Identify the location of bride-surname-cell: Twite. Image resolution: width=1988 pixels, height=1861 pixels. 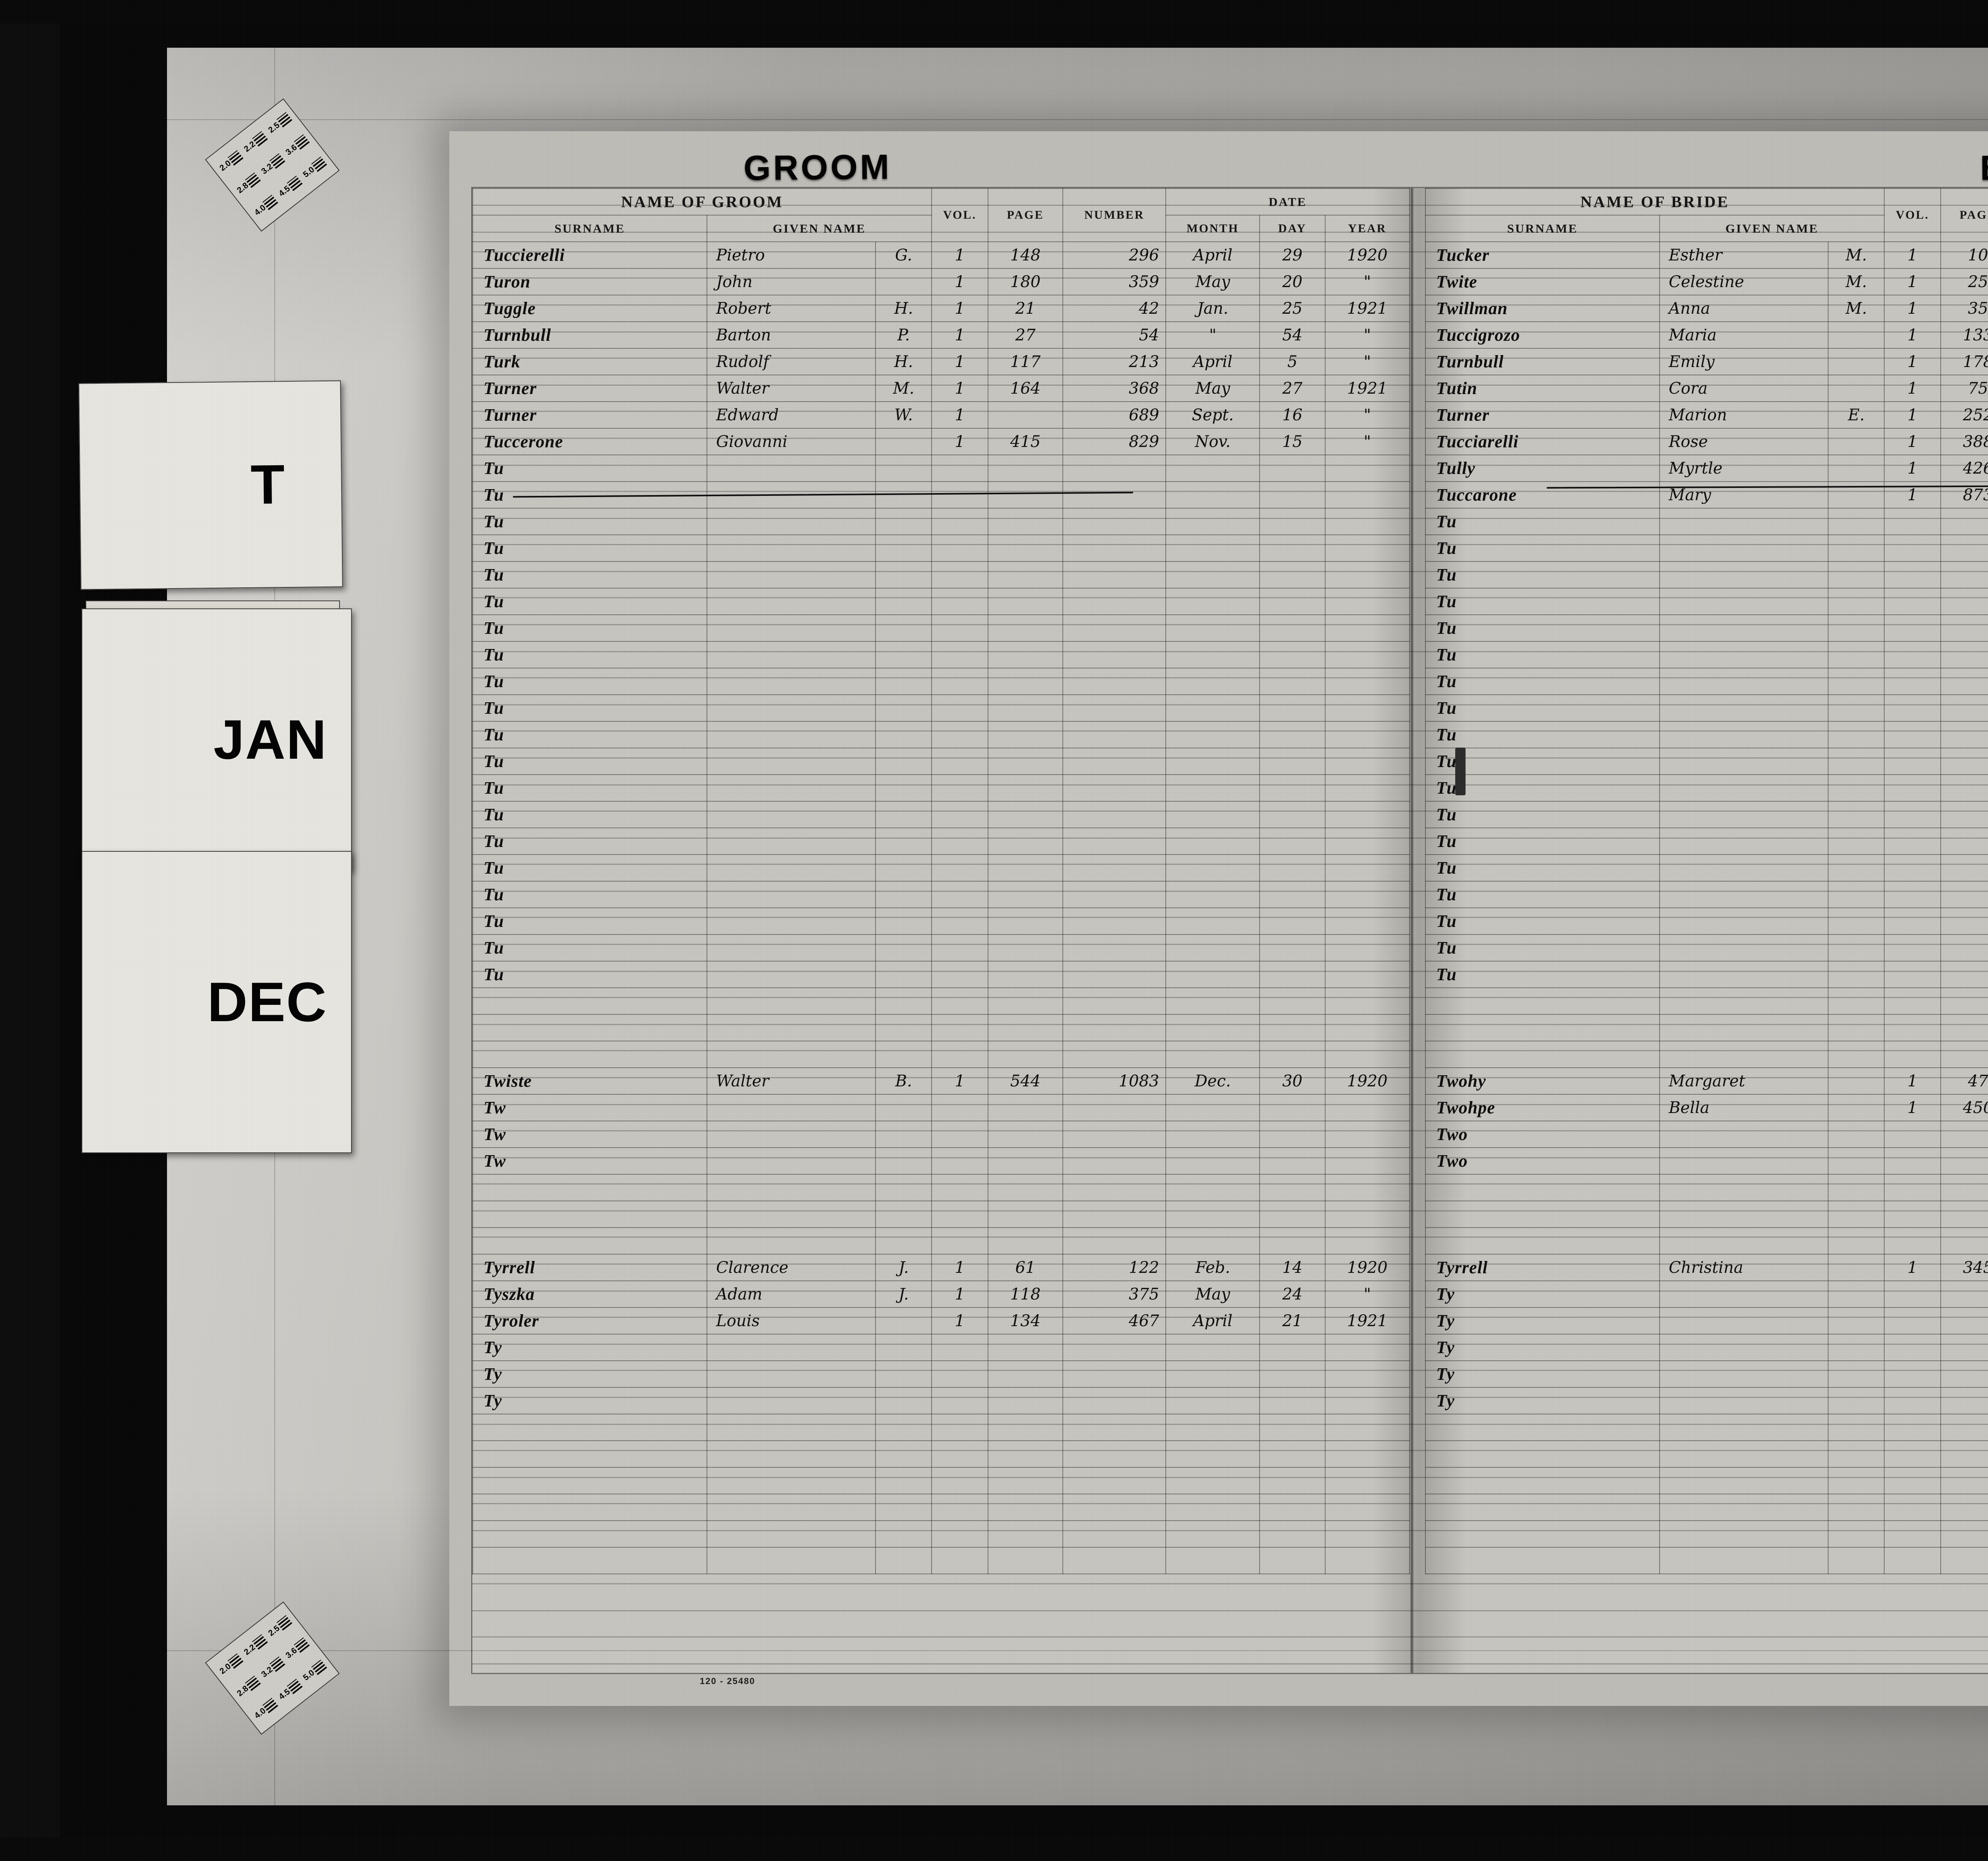
(1542, 281).